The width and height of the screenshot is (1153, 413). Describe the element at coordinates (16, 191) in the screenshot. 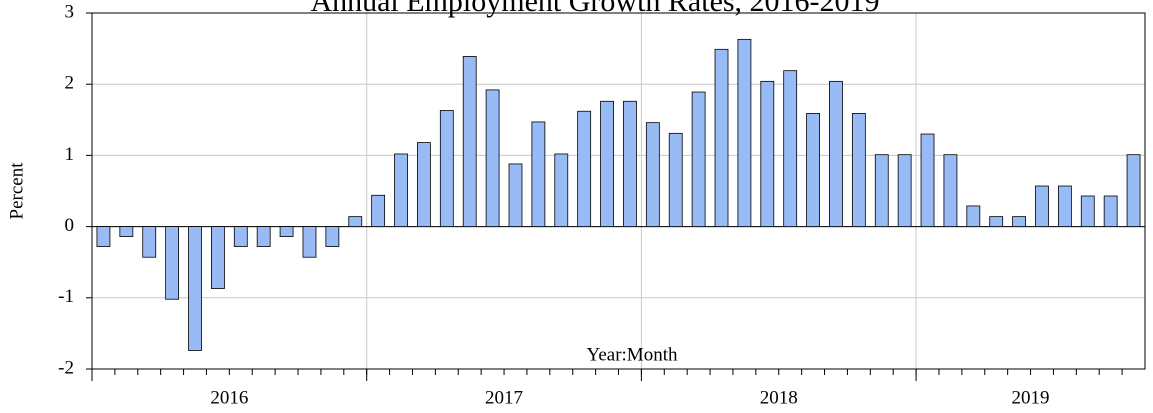

I see `y-axis-label: Percent` at that location.